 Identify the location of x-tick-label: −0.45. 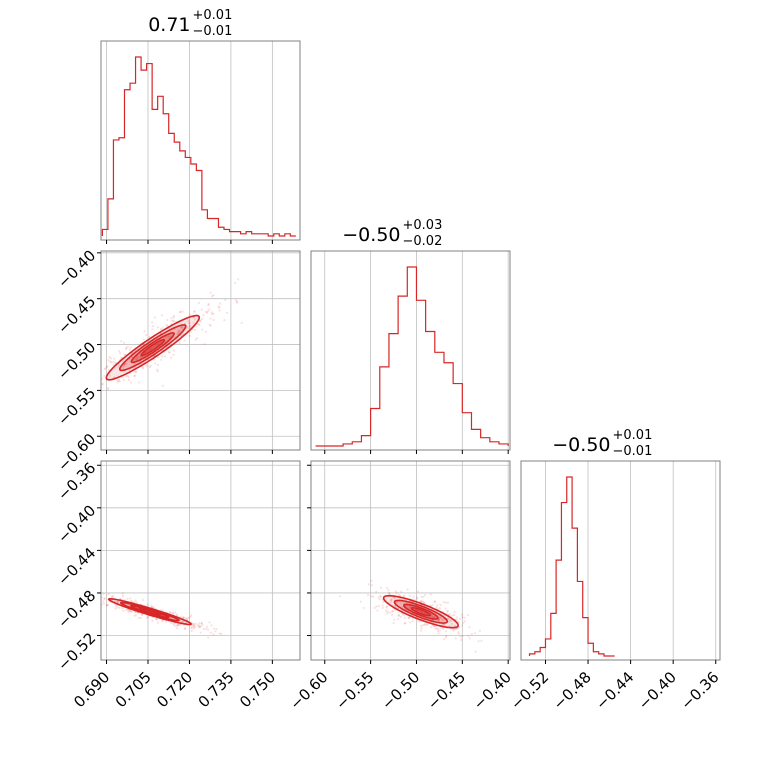
(446, 690).